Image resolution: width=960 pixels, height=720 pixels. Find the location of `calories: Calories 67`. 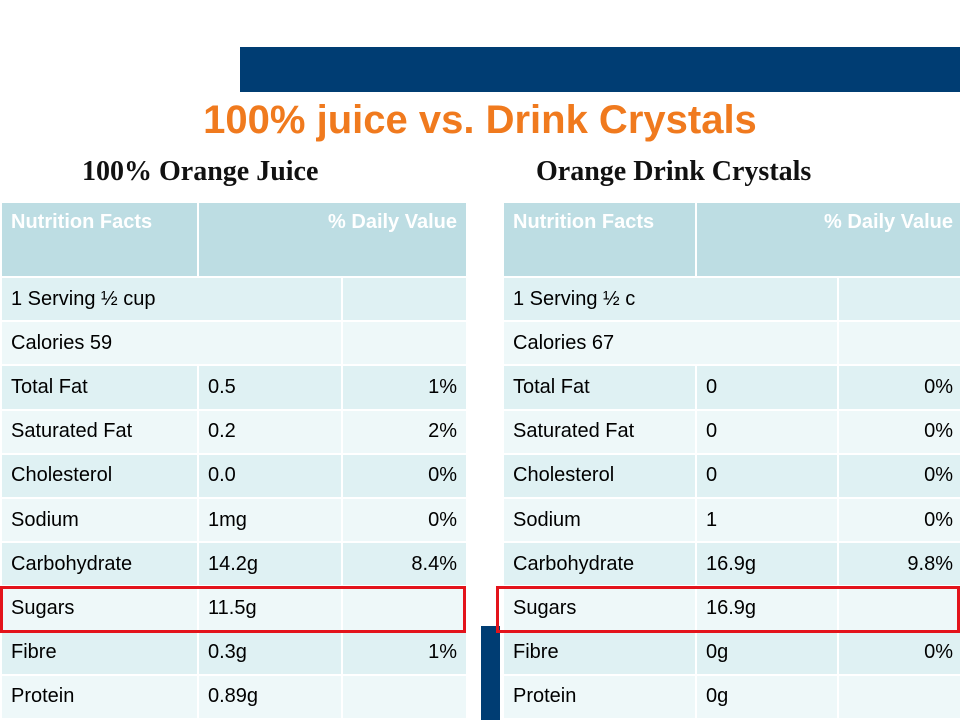

calories: Calories 67 is located at coordinates (670, 343).